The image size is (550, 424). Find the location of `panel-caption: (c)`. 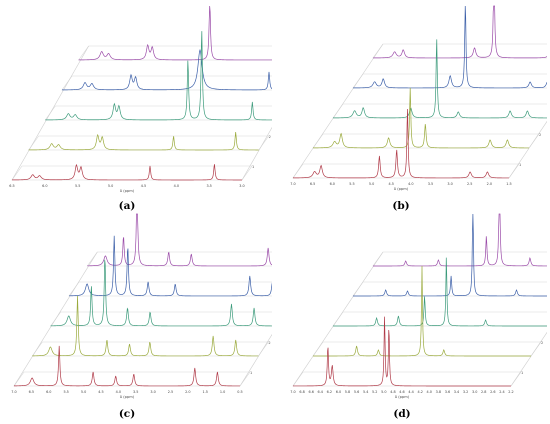

panel-caption: (c) is located at coordinates (127, 414).